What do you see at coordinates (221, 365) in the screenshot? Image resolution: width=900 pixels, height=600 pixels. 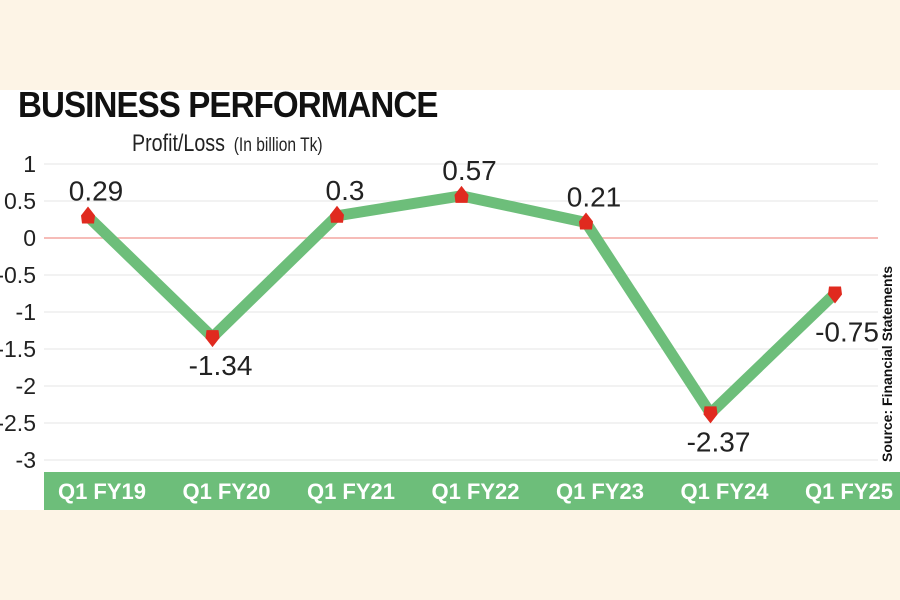 I see `data-label: -1.34` at bounding box center [221, 365].